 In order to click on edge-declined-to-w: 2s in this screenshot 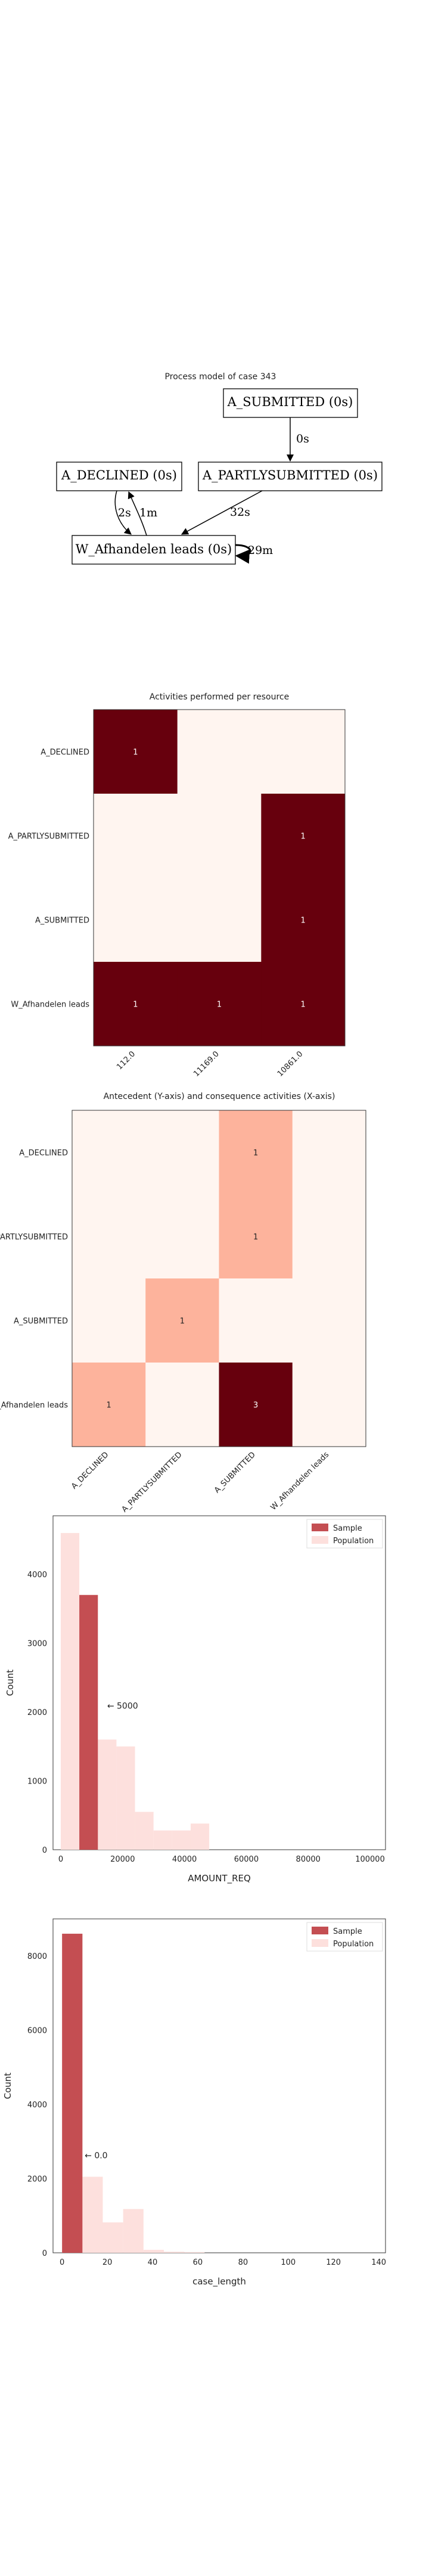, I will do `click(123, 513)`.